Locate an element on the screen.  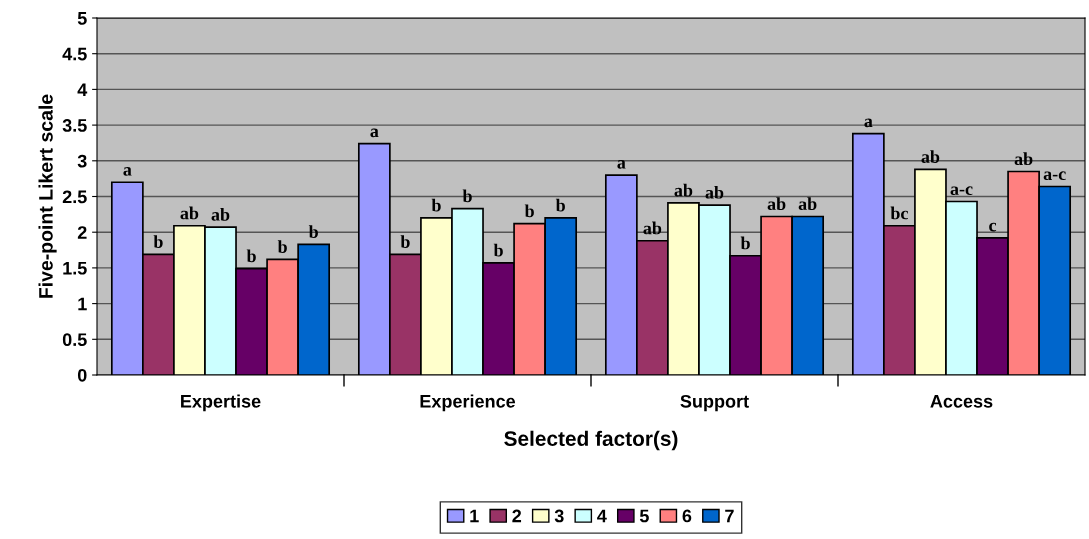
data-label: c is located at coordinates (993, 227).